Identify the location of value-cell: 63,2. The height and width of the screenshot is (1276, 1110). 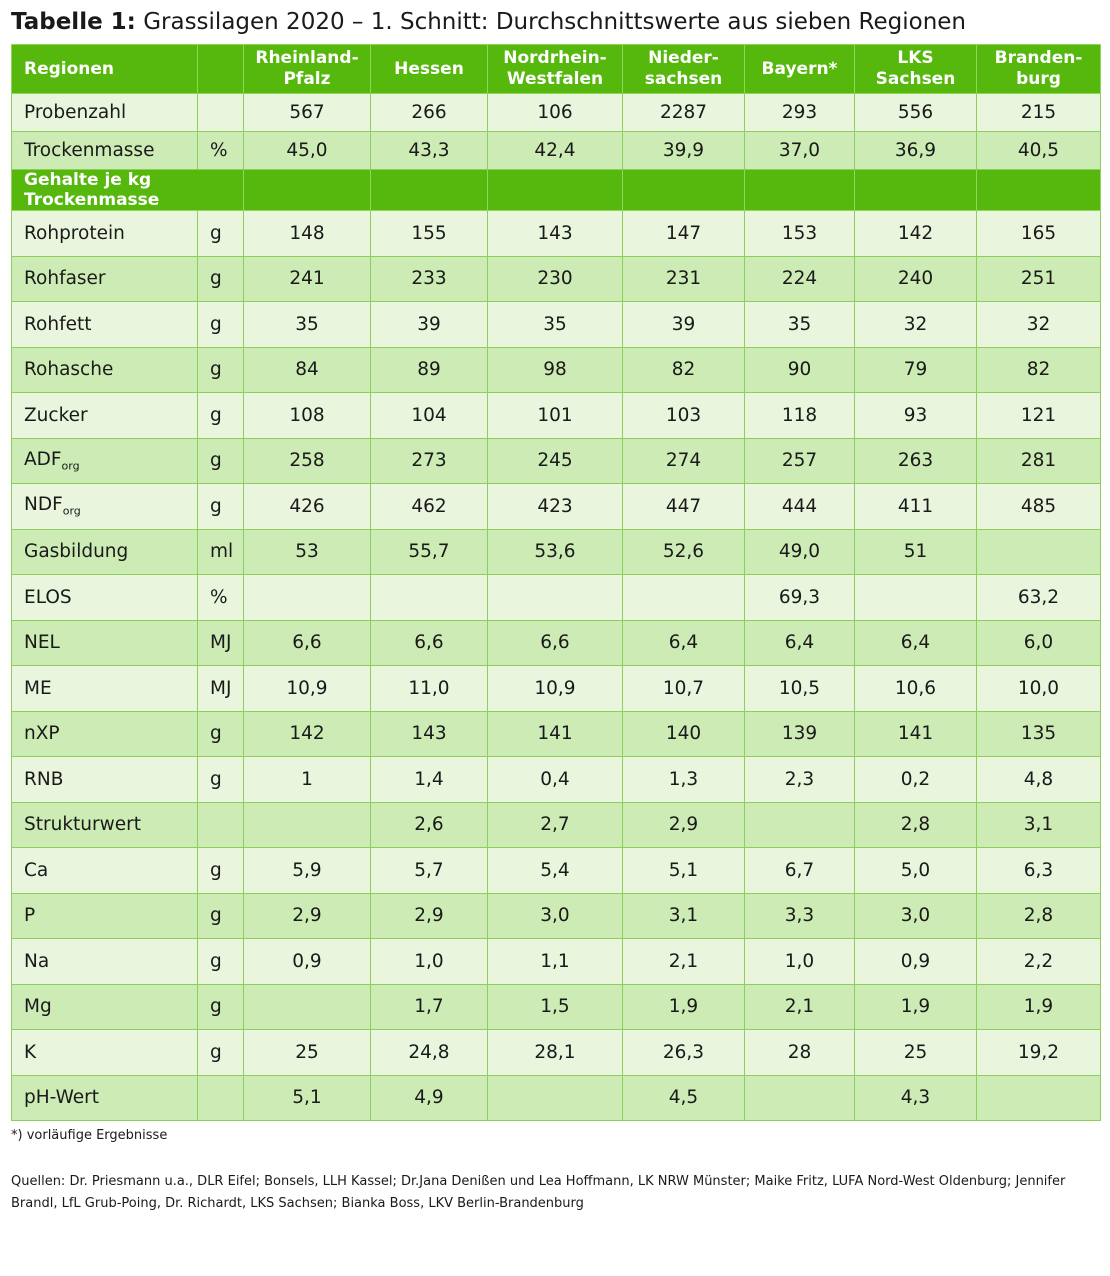
(1038, 597).